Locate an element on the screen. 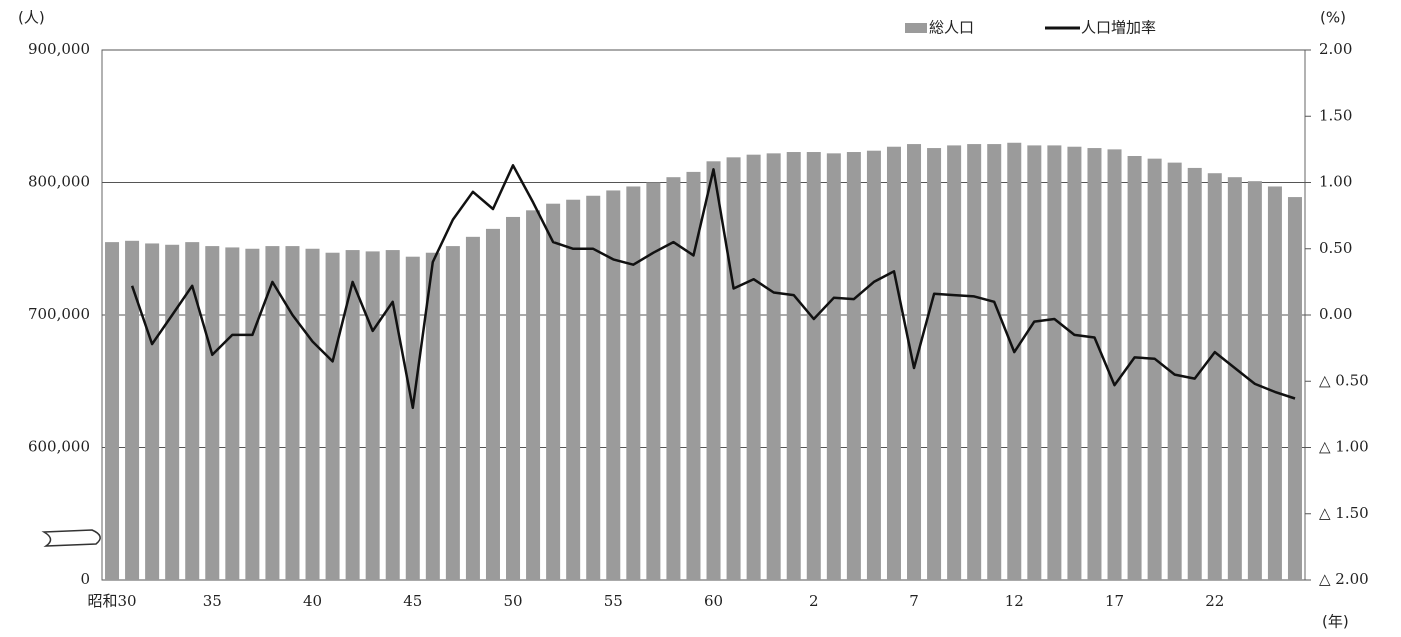 This screenshot has width=1401, height=637. x-tick-label: 55 is located at coordinates (613, 601).